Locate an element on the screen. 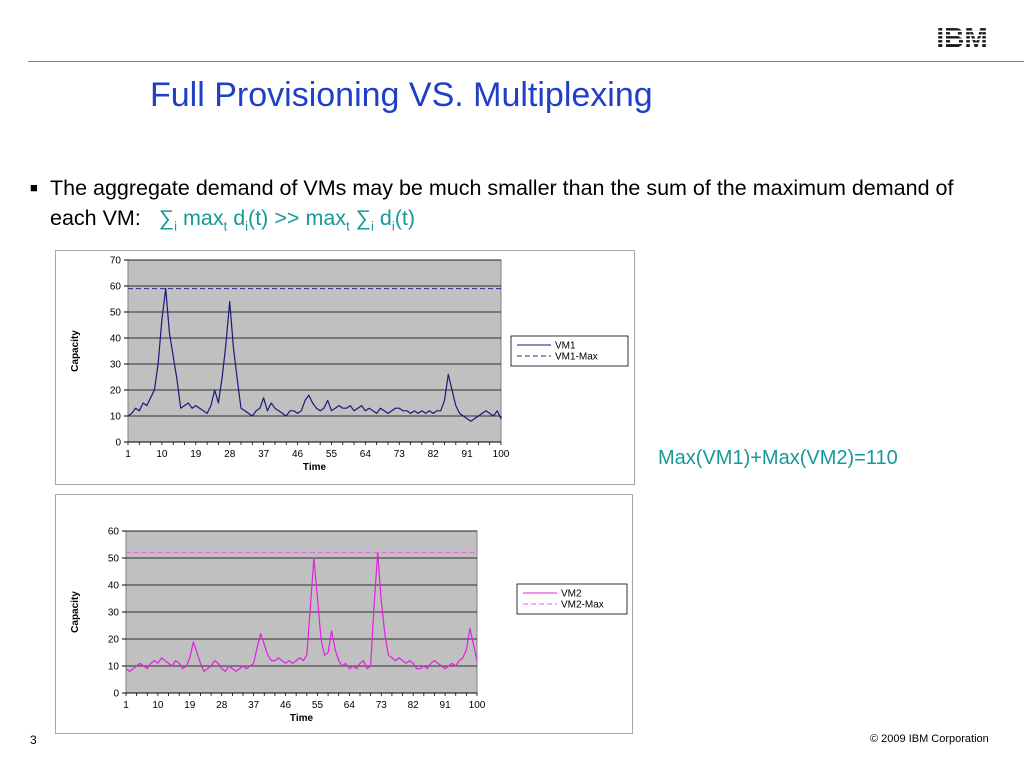 This screenshot has width=1024, height=768. vm2-y-tick-label: 40 is located at coordinates (114, 586).